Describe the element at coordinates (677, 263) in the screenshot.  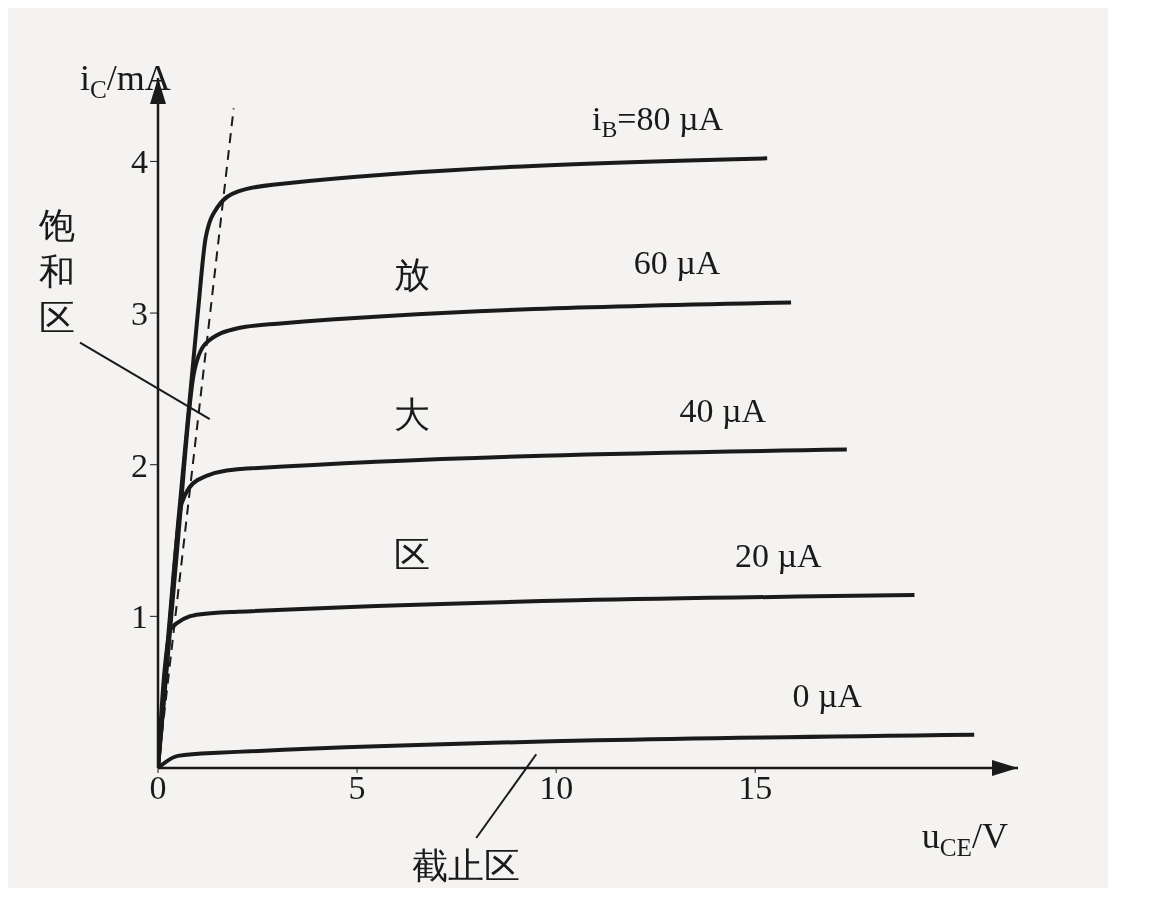
I see `series-label: 60 µA` at that location.